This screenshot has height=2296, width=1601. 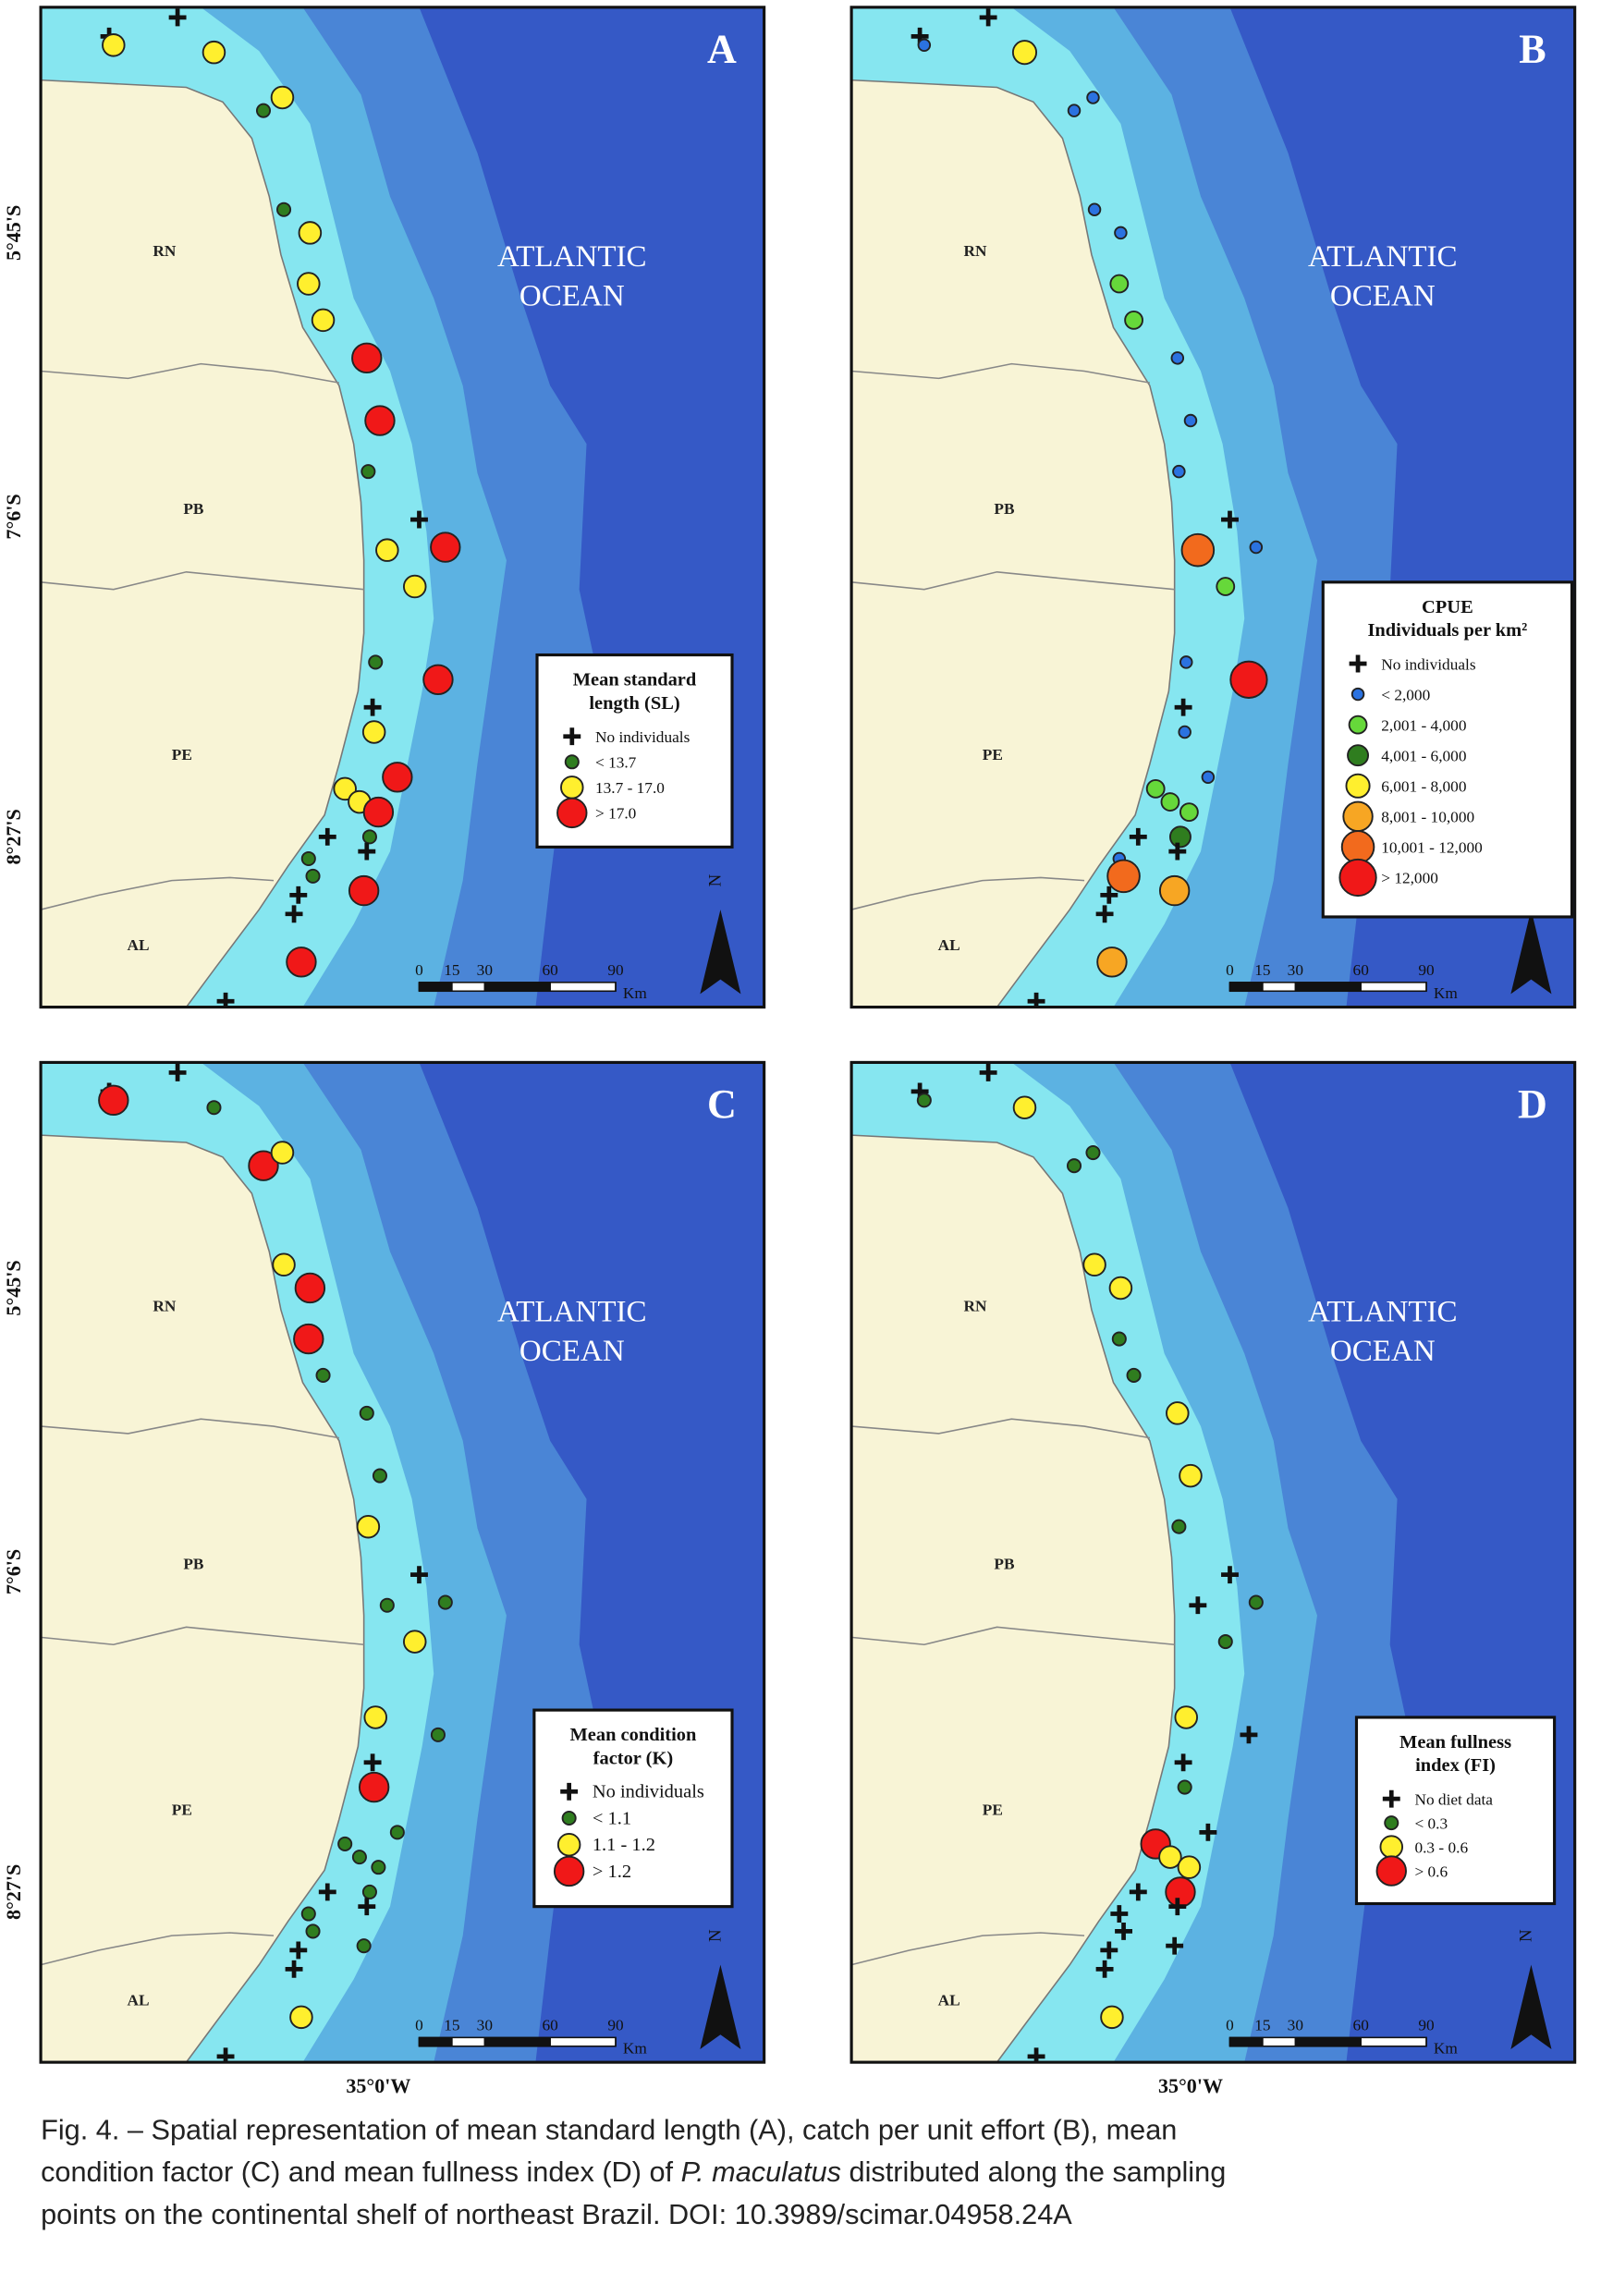 What do you see at coordinates (634, 703) in the screenshot?
I see `legend-title: length (SL)` at bounding box center [634, 703].